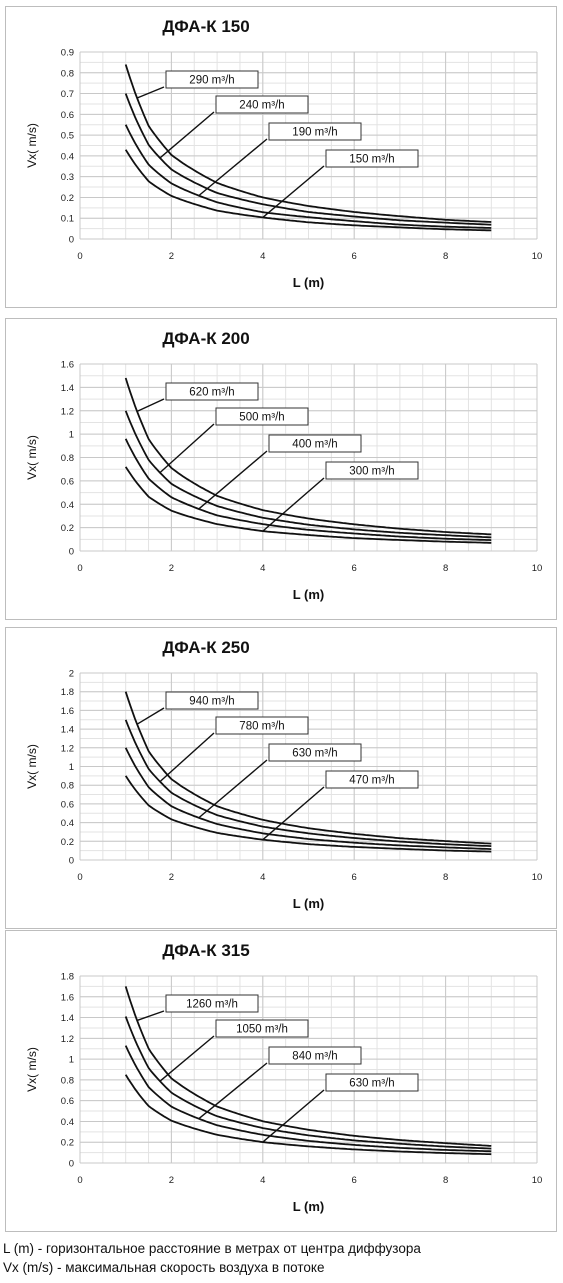  What do you see at coordinates (67, 177) in the screenshot?
I see `y-tick-label: 0.3` at bounding box center [67, 177].